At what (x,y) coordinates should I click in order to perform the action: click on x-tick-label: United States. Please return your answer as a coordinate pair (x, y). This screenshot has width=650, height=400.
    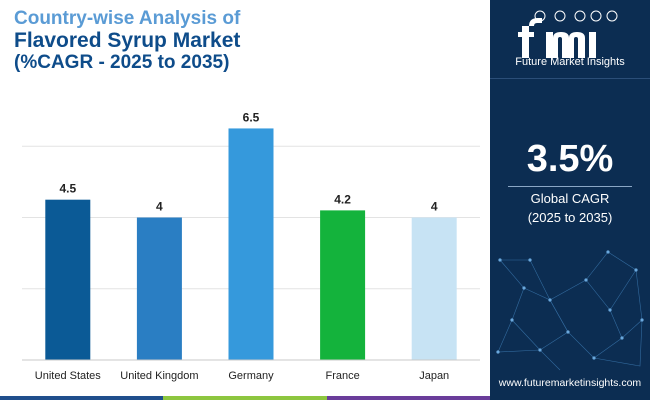
    Looking at the image, I should click on (68, 376).